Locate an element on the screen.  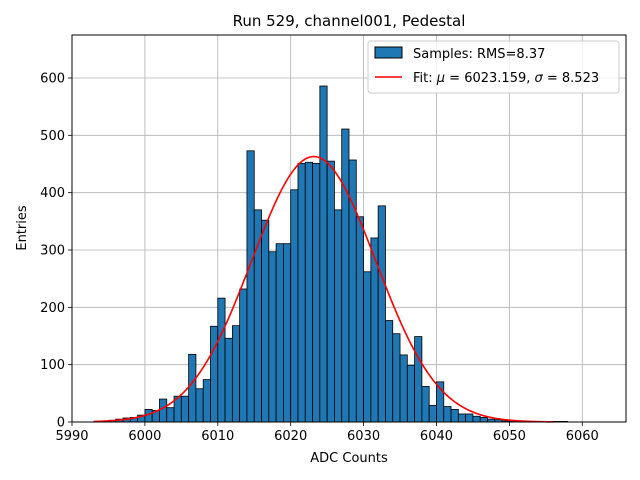
legend-box is located at coordinates (493, 67).